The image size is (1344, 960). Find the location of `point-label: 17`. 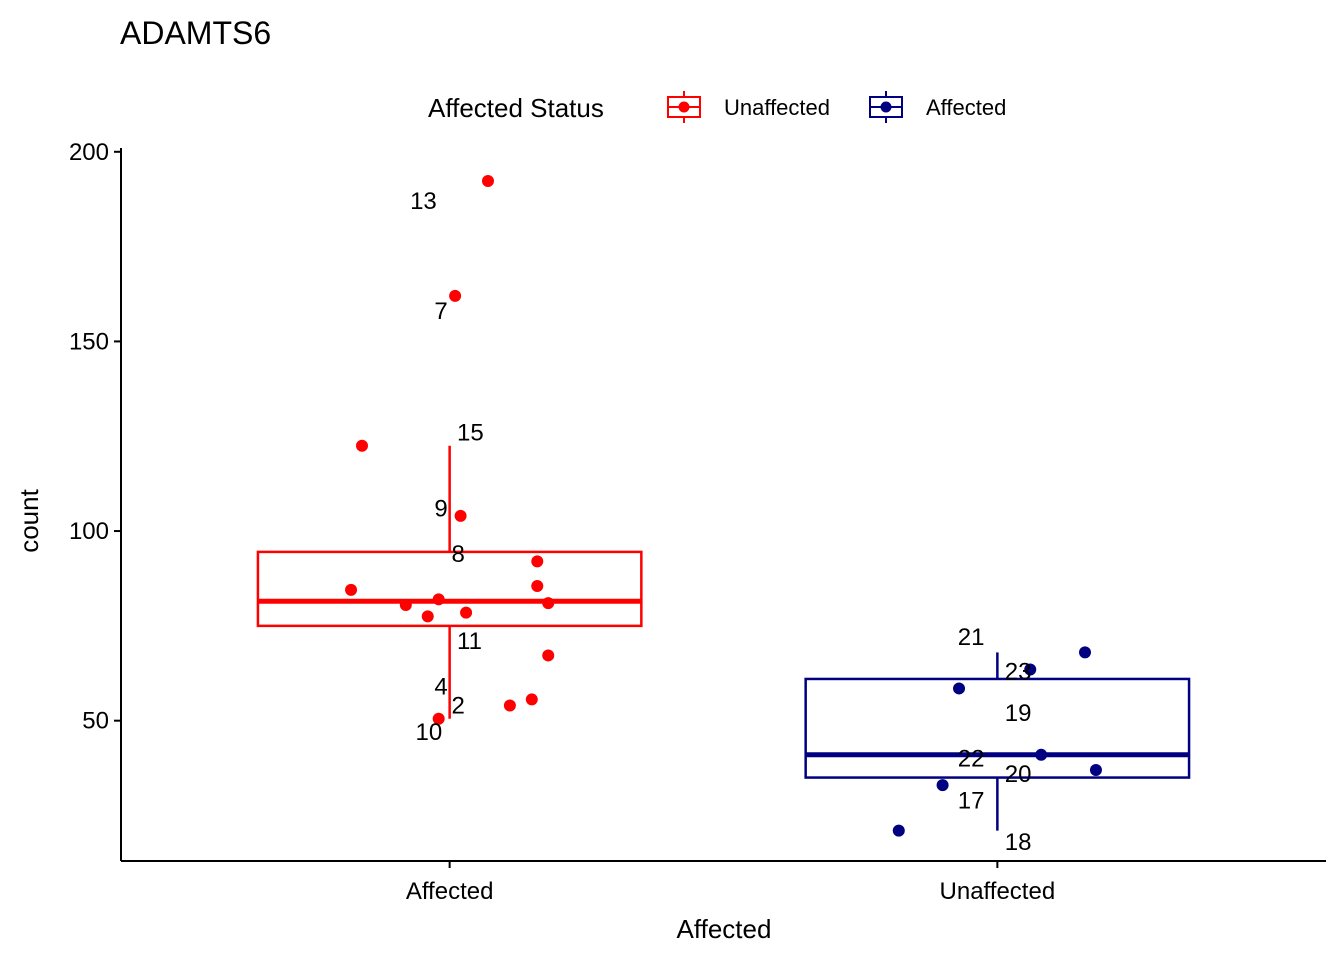

point-label: 17 is located at coordinates (971, 800).